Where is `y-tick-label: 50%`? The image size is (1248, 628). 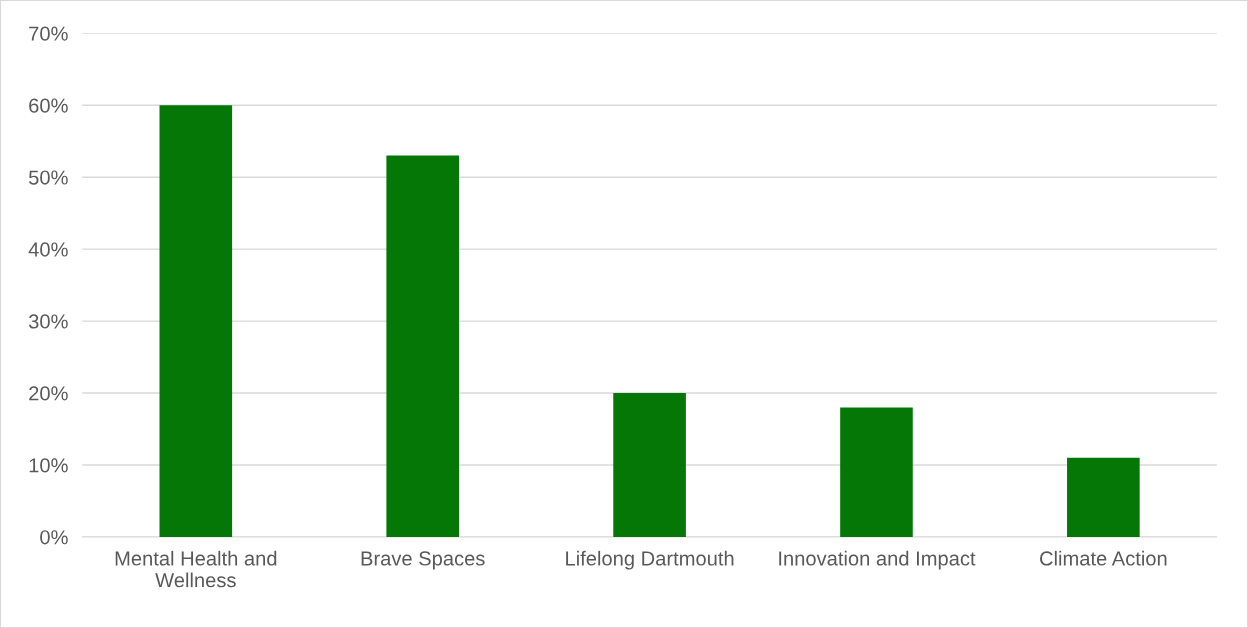 y-tick-label: 50% is located at coordinates (48, 177).